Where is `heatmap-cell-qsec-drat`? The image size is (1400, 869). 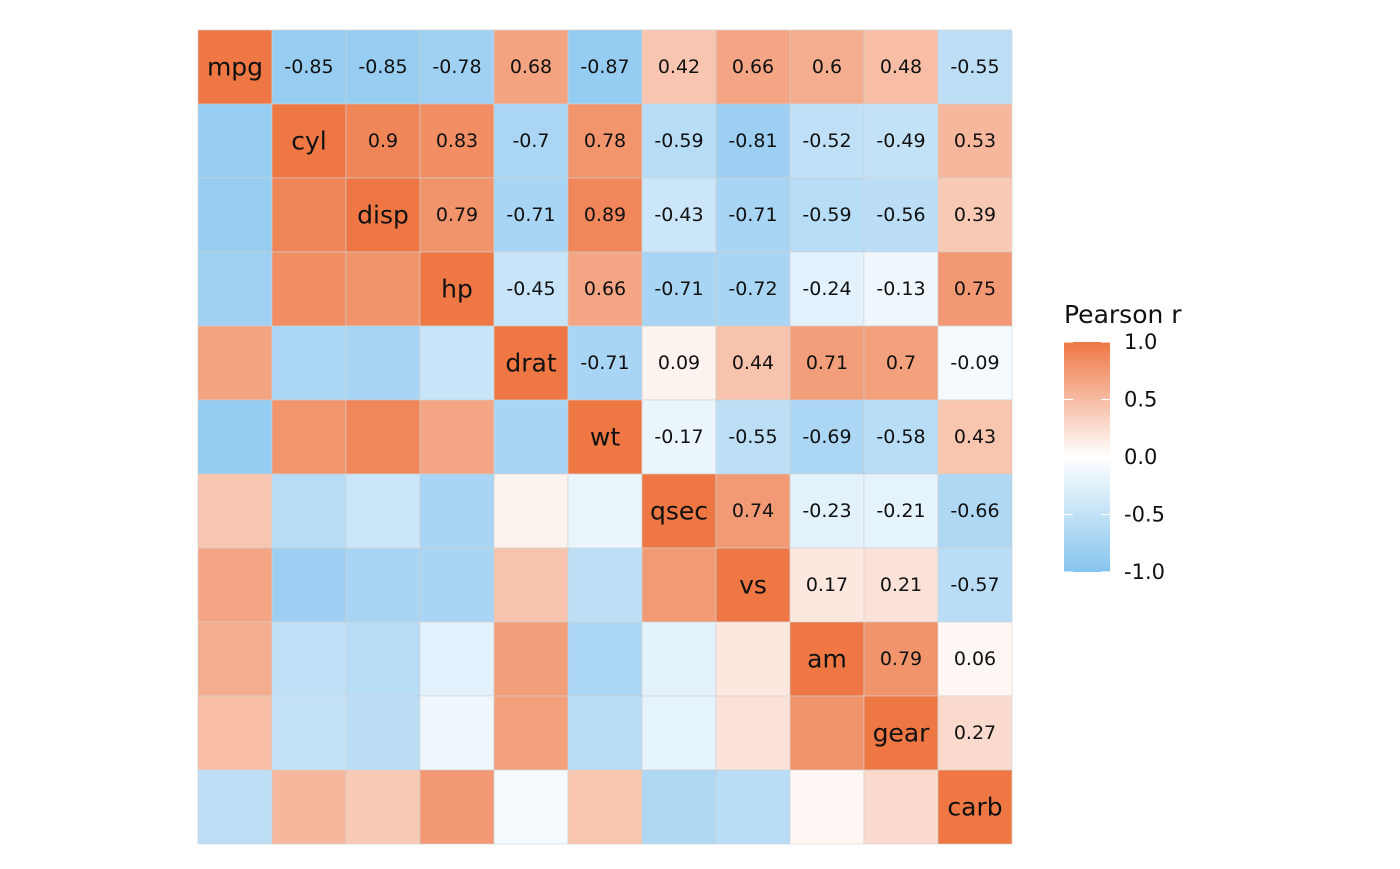
heatmap-cell-qsec-drat is located at coordinates (531, 511).